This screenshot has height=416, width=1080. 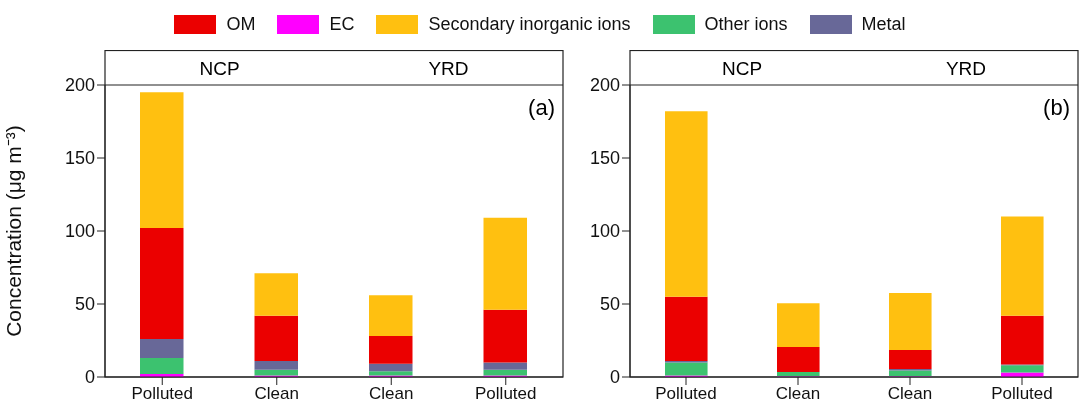 I want to click on annotation: (b), so click(x=1056, y=107).